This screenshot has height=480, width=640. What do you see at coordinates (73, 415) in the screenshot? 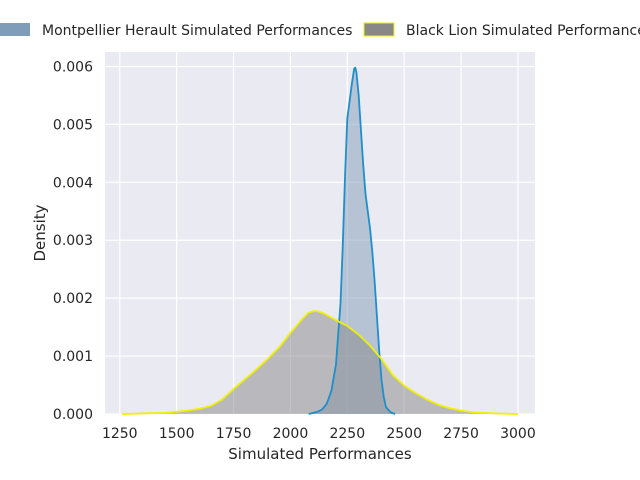
I see `y-tick-label: 0.000` at bounding box center [73, 415].